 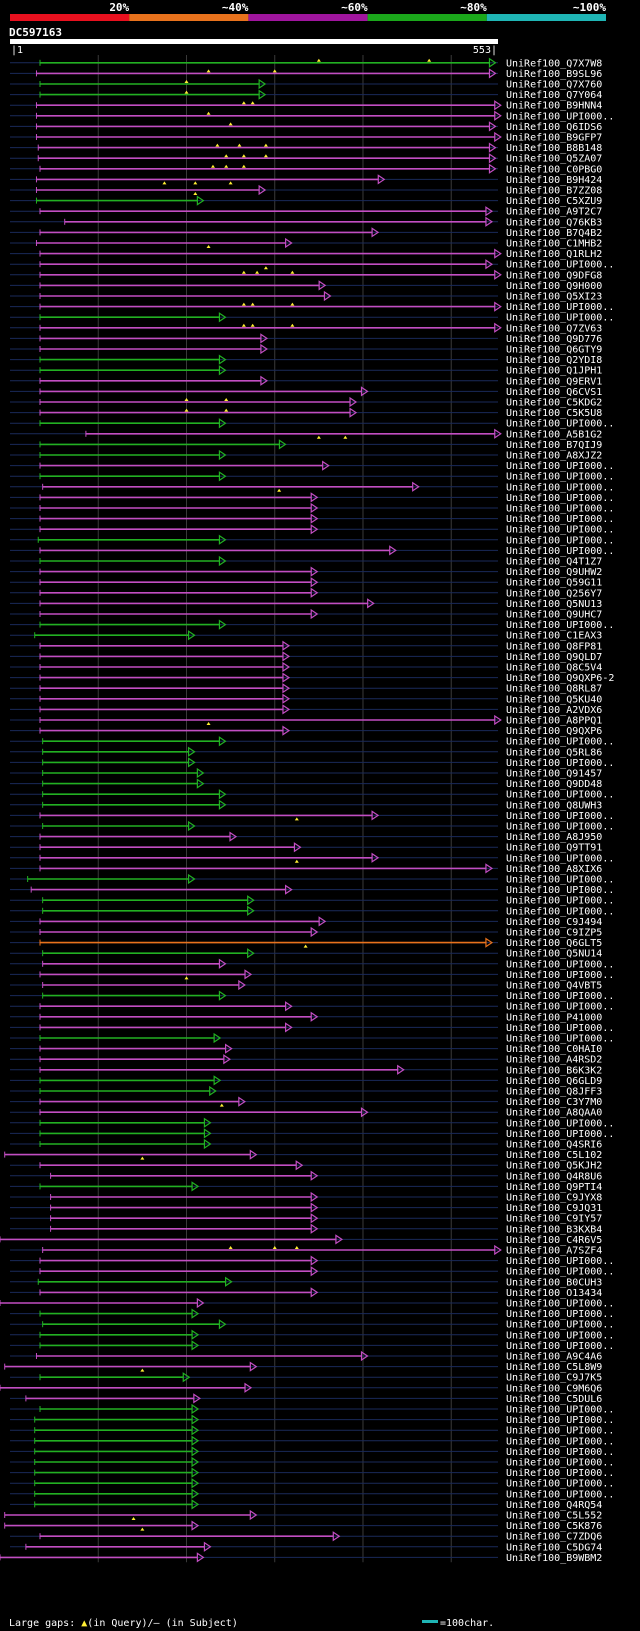 What do you see at coordinates (560, 678) in the screenshot?
I see `hit-label: UniRef100_Q9QXP6-2` at bounding box center [560, 678].